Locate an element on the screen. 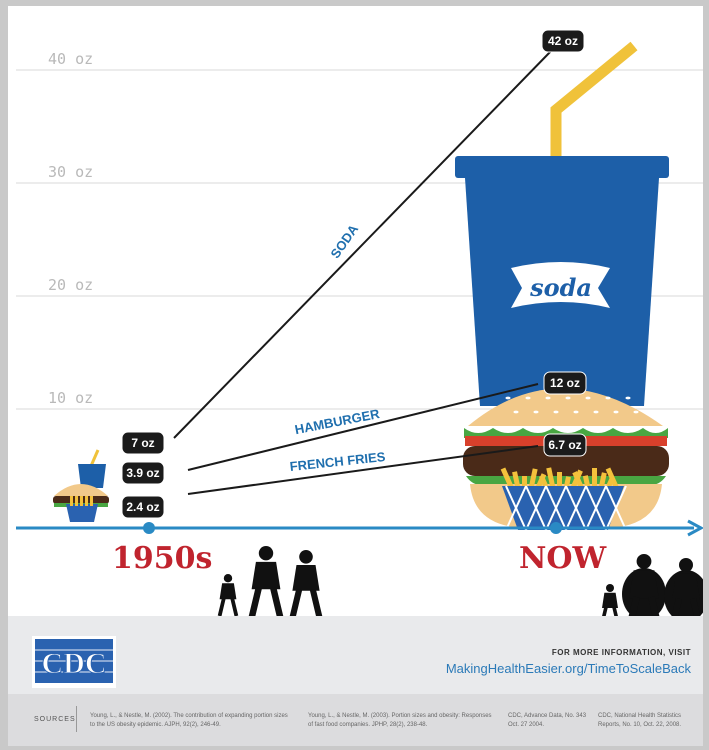 The width and height of the screenshot is (709, 750). axis-layer: 1950s NOW is located at coordinates (359, 547).